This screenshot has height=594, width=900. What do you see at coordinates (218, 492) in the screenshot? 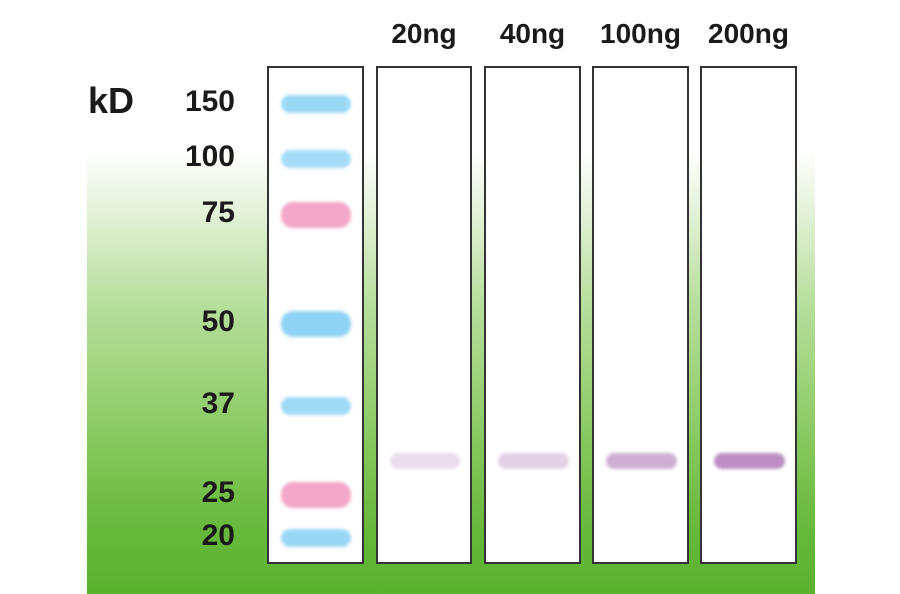
I see `mw-label-25: 25` at bounding box center [218, 492].